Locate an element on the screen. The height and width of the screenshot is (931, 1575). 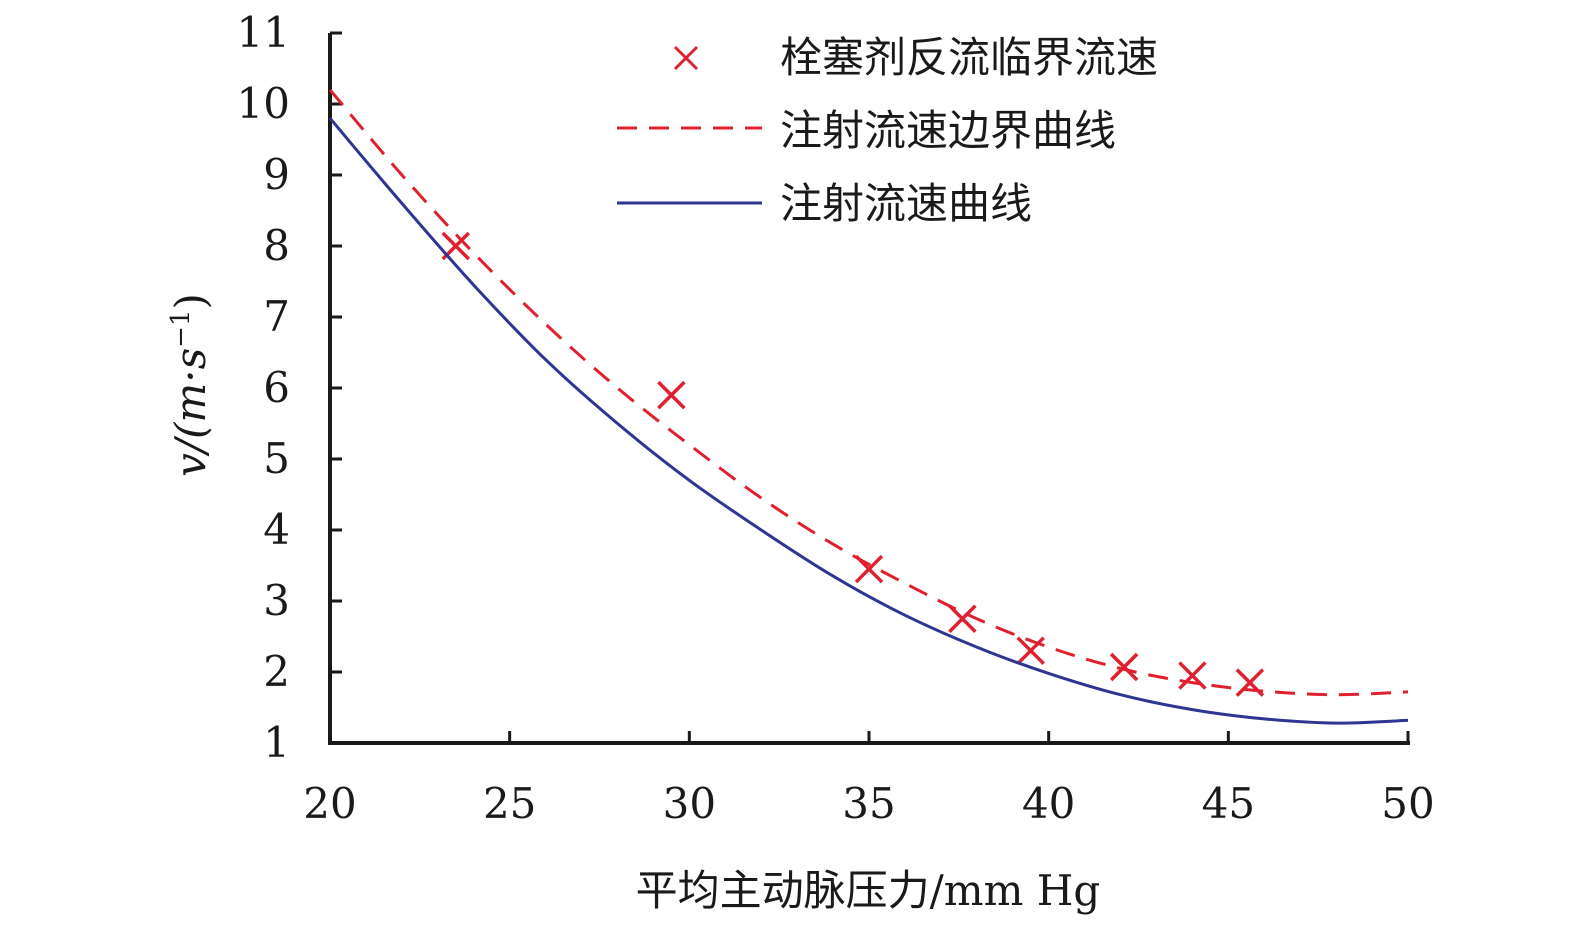
legend-label-boundary-curve: 注射流速边界曲线 is located at coordinates (948, 130).